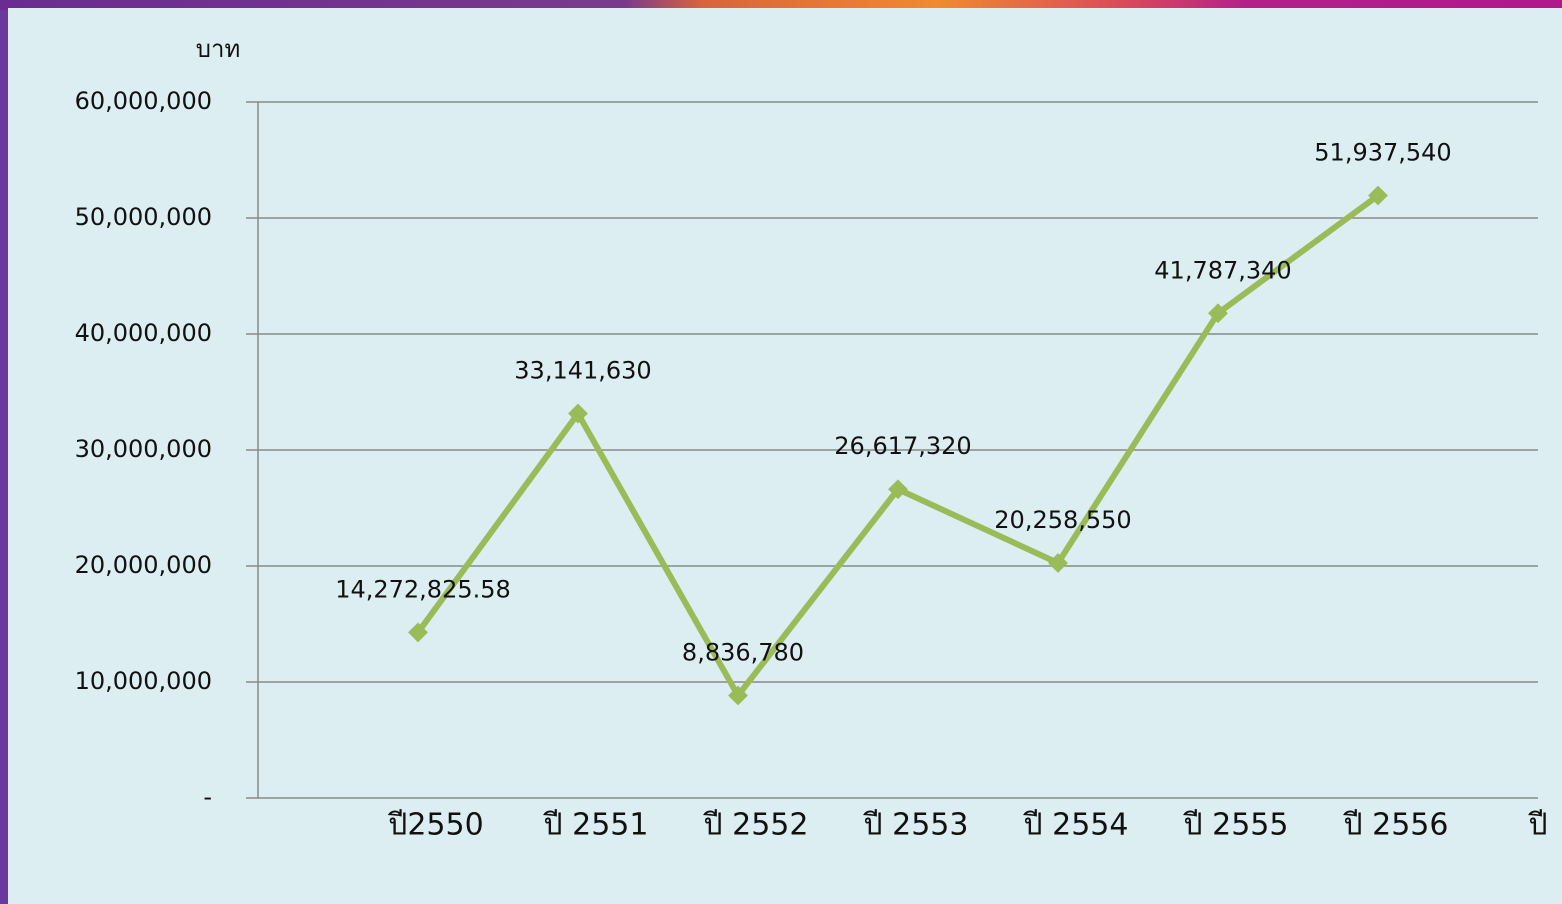 This screenshot has height=904, width=1562. Describe the element at coordinates (207, 797) in the screenshot. I see `y-tick-label: -` at that location.